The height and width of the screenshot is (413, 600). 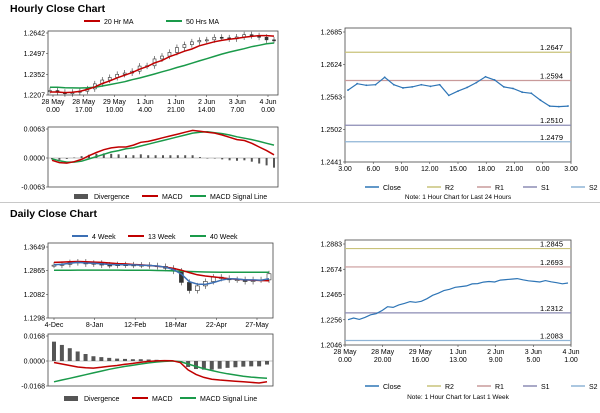 What do you see at coordinates (162, 237) in the screenshot?
I see `legend-13-week: 13 Week` at bounding box center [162, 237].